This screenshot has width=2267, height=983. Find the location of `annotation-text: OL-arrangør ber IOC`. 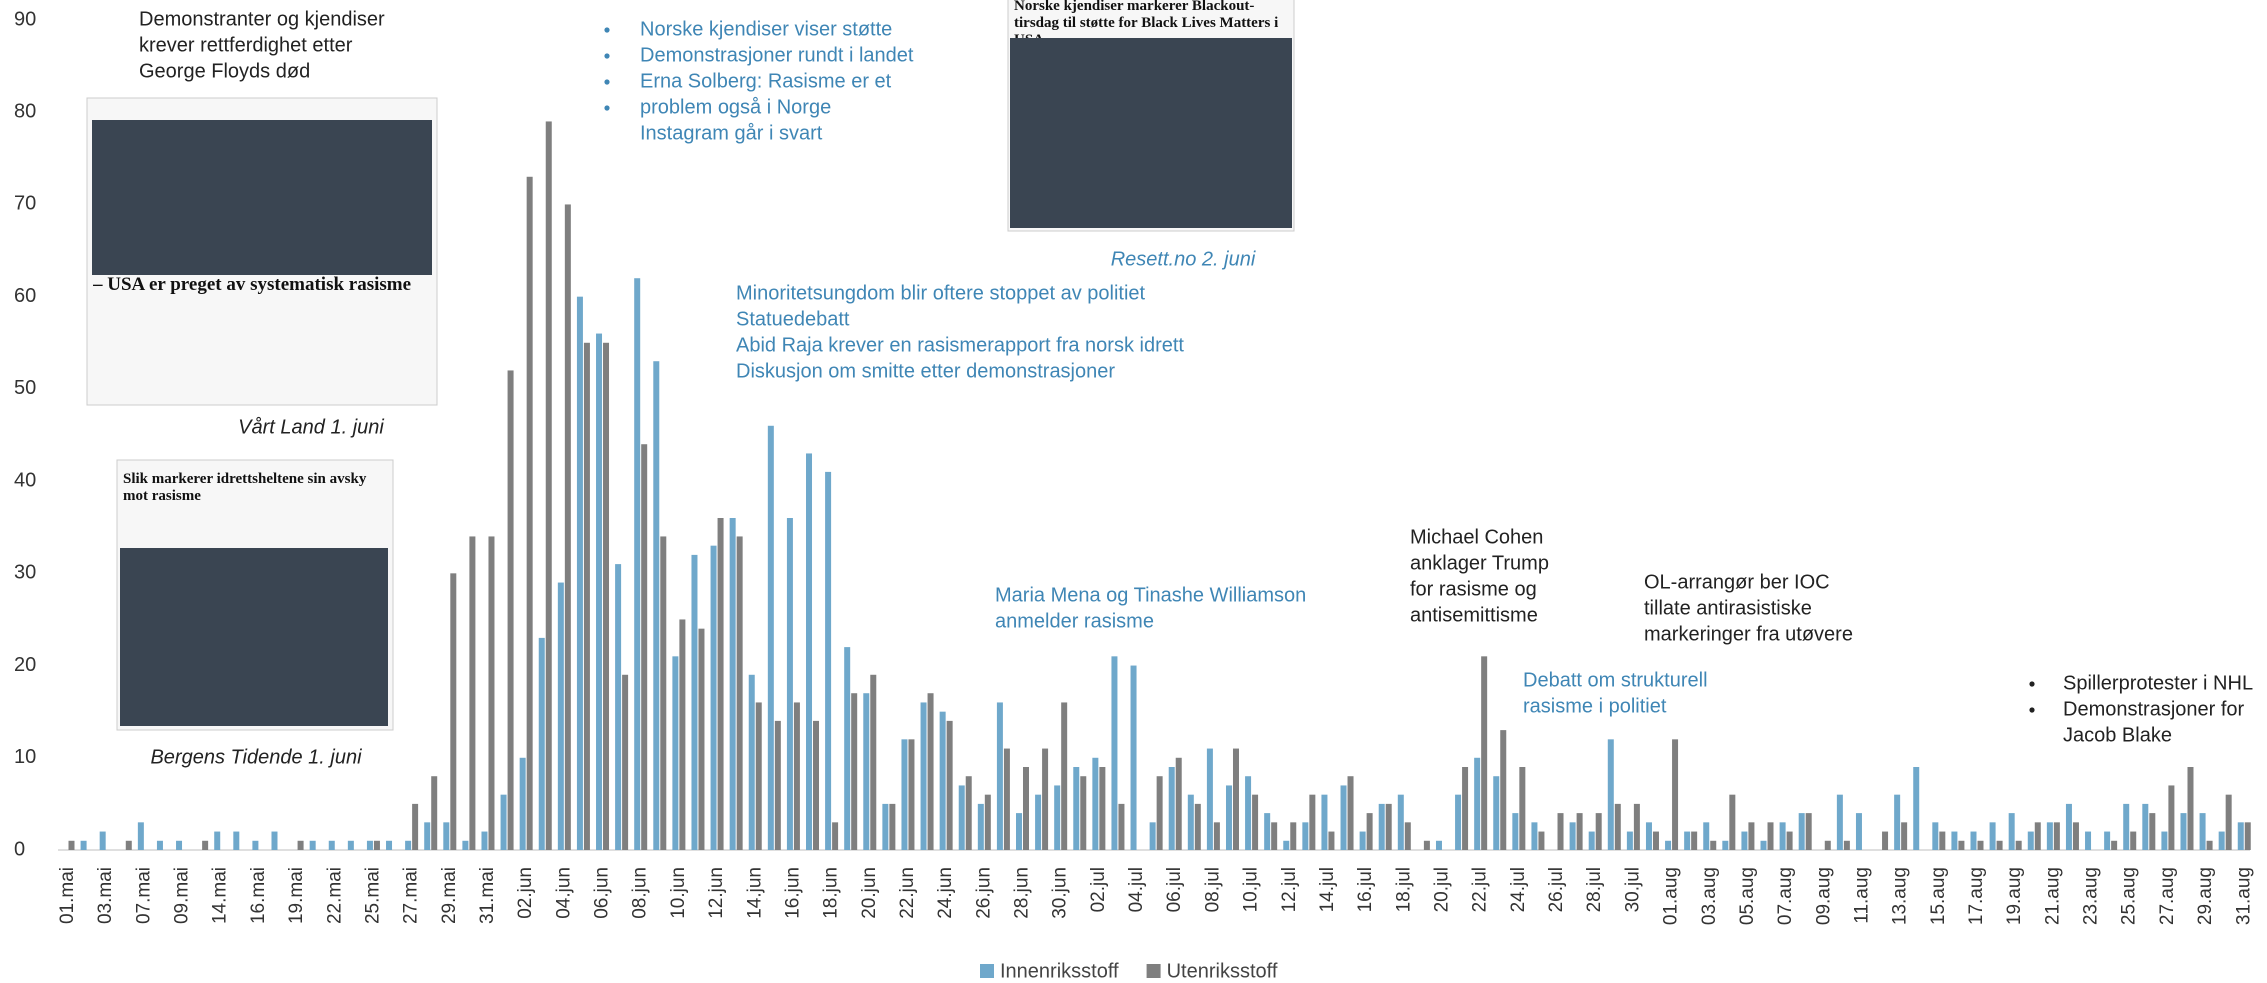

annotation-text: OL-arrangør ber IOC is located at coordinates (1737, 582).